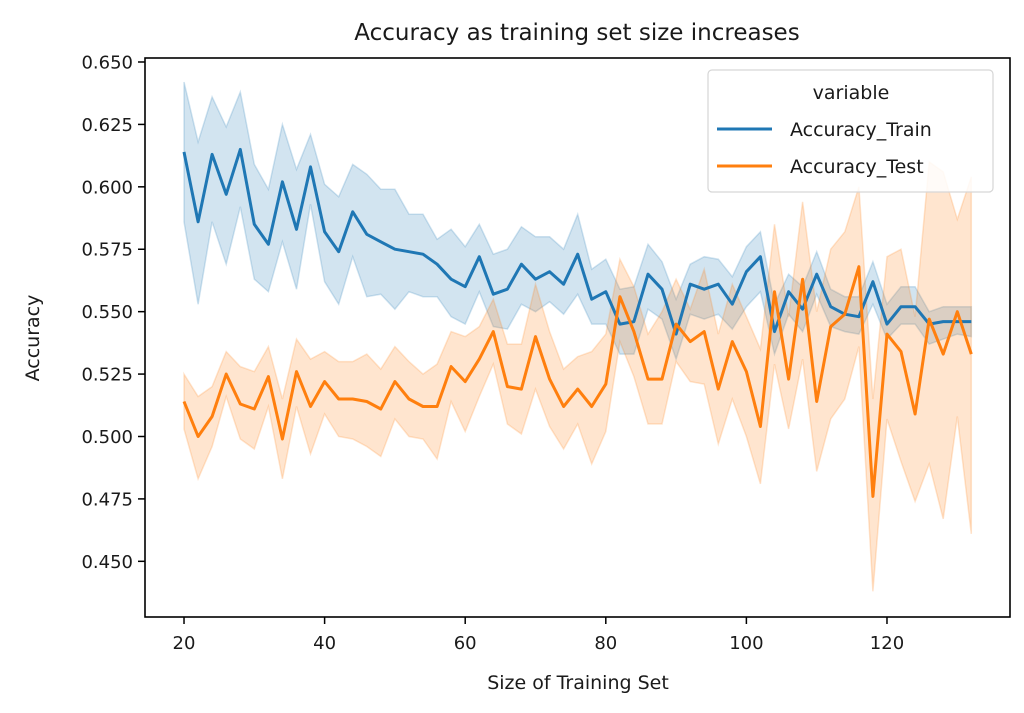 The image size is (1024, 713). I want to click on y-tick-label: 0.625, so click(107, 125).